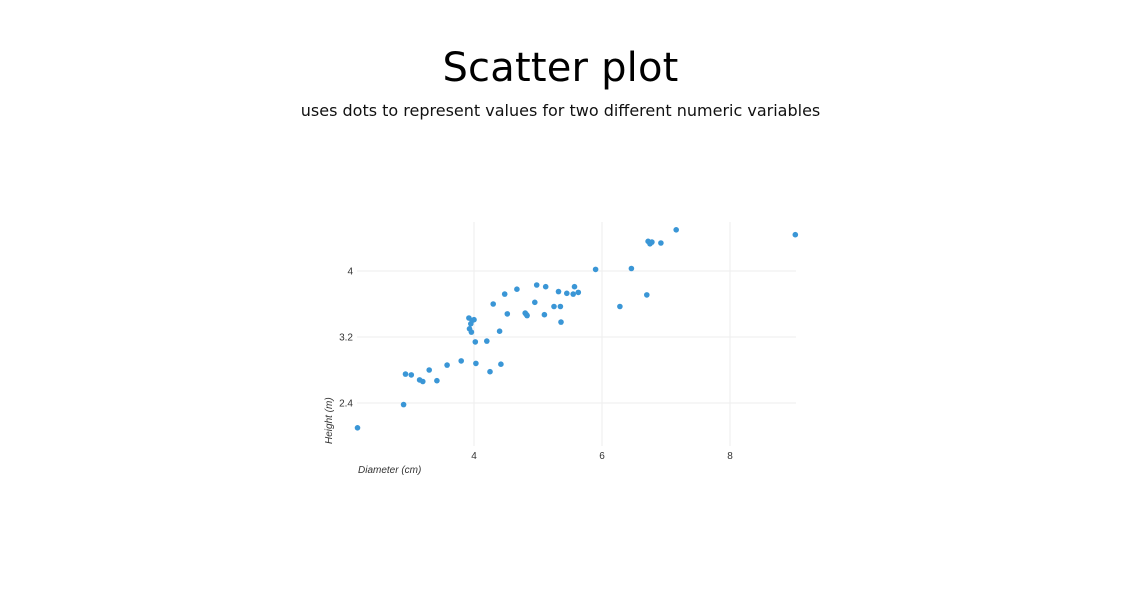 This screenshot has height=597, width=1121. What do you see at coordinates (474, 456) in the screenshot?
I see `x-tick-label: 4` at bounding box center [474, 456].